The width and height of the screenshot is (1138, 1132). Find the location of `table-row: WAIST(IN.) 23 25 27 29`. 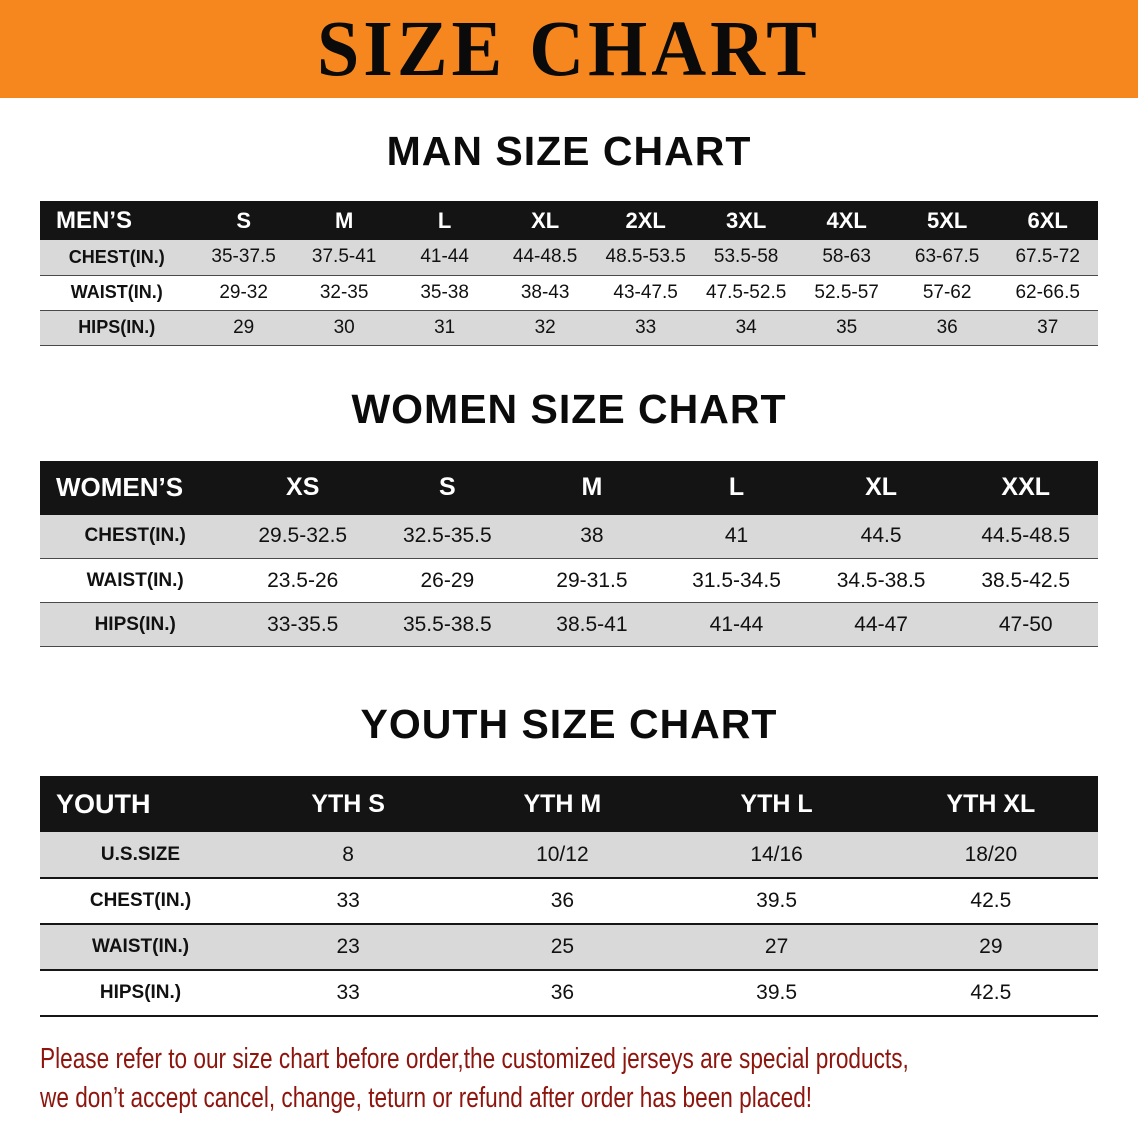

table-row: WAIST(IN.) 23 25 27 29 is located at coordinates (569, 947).